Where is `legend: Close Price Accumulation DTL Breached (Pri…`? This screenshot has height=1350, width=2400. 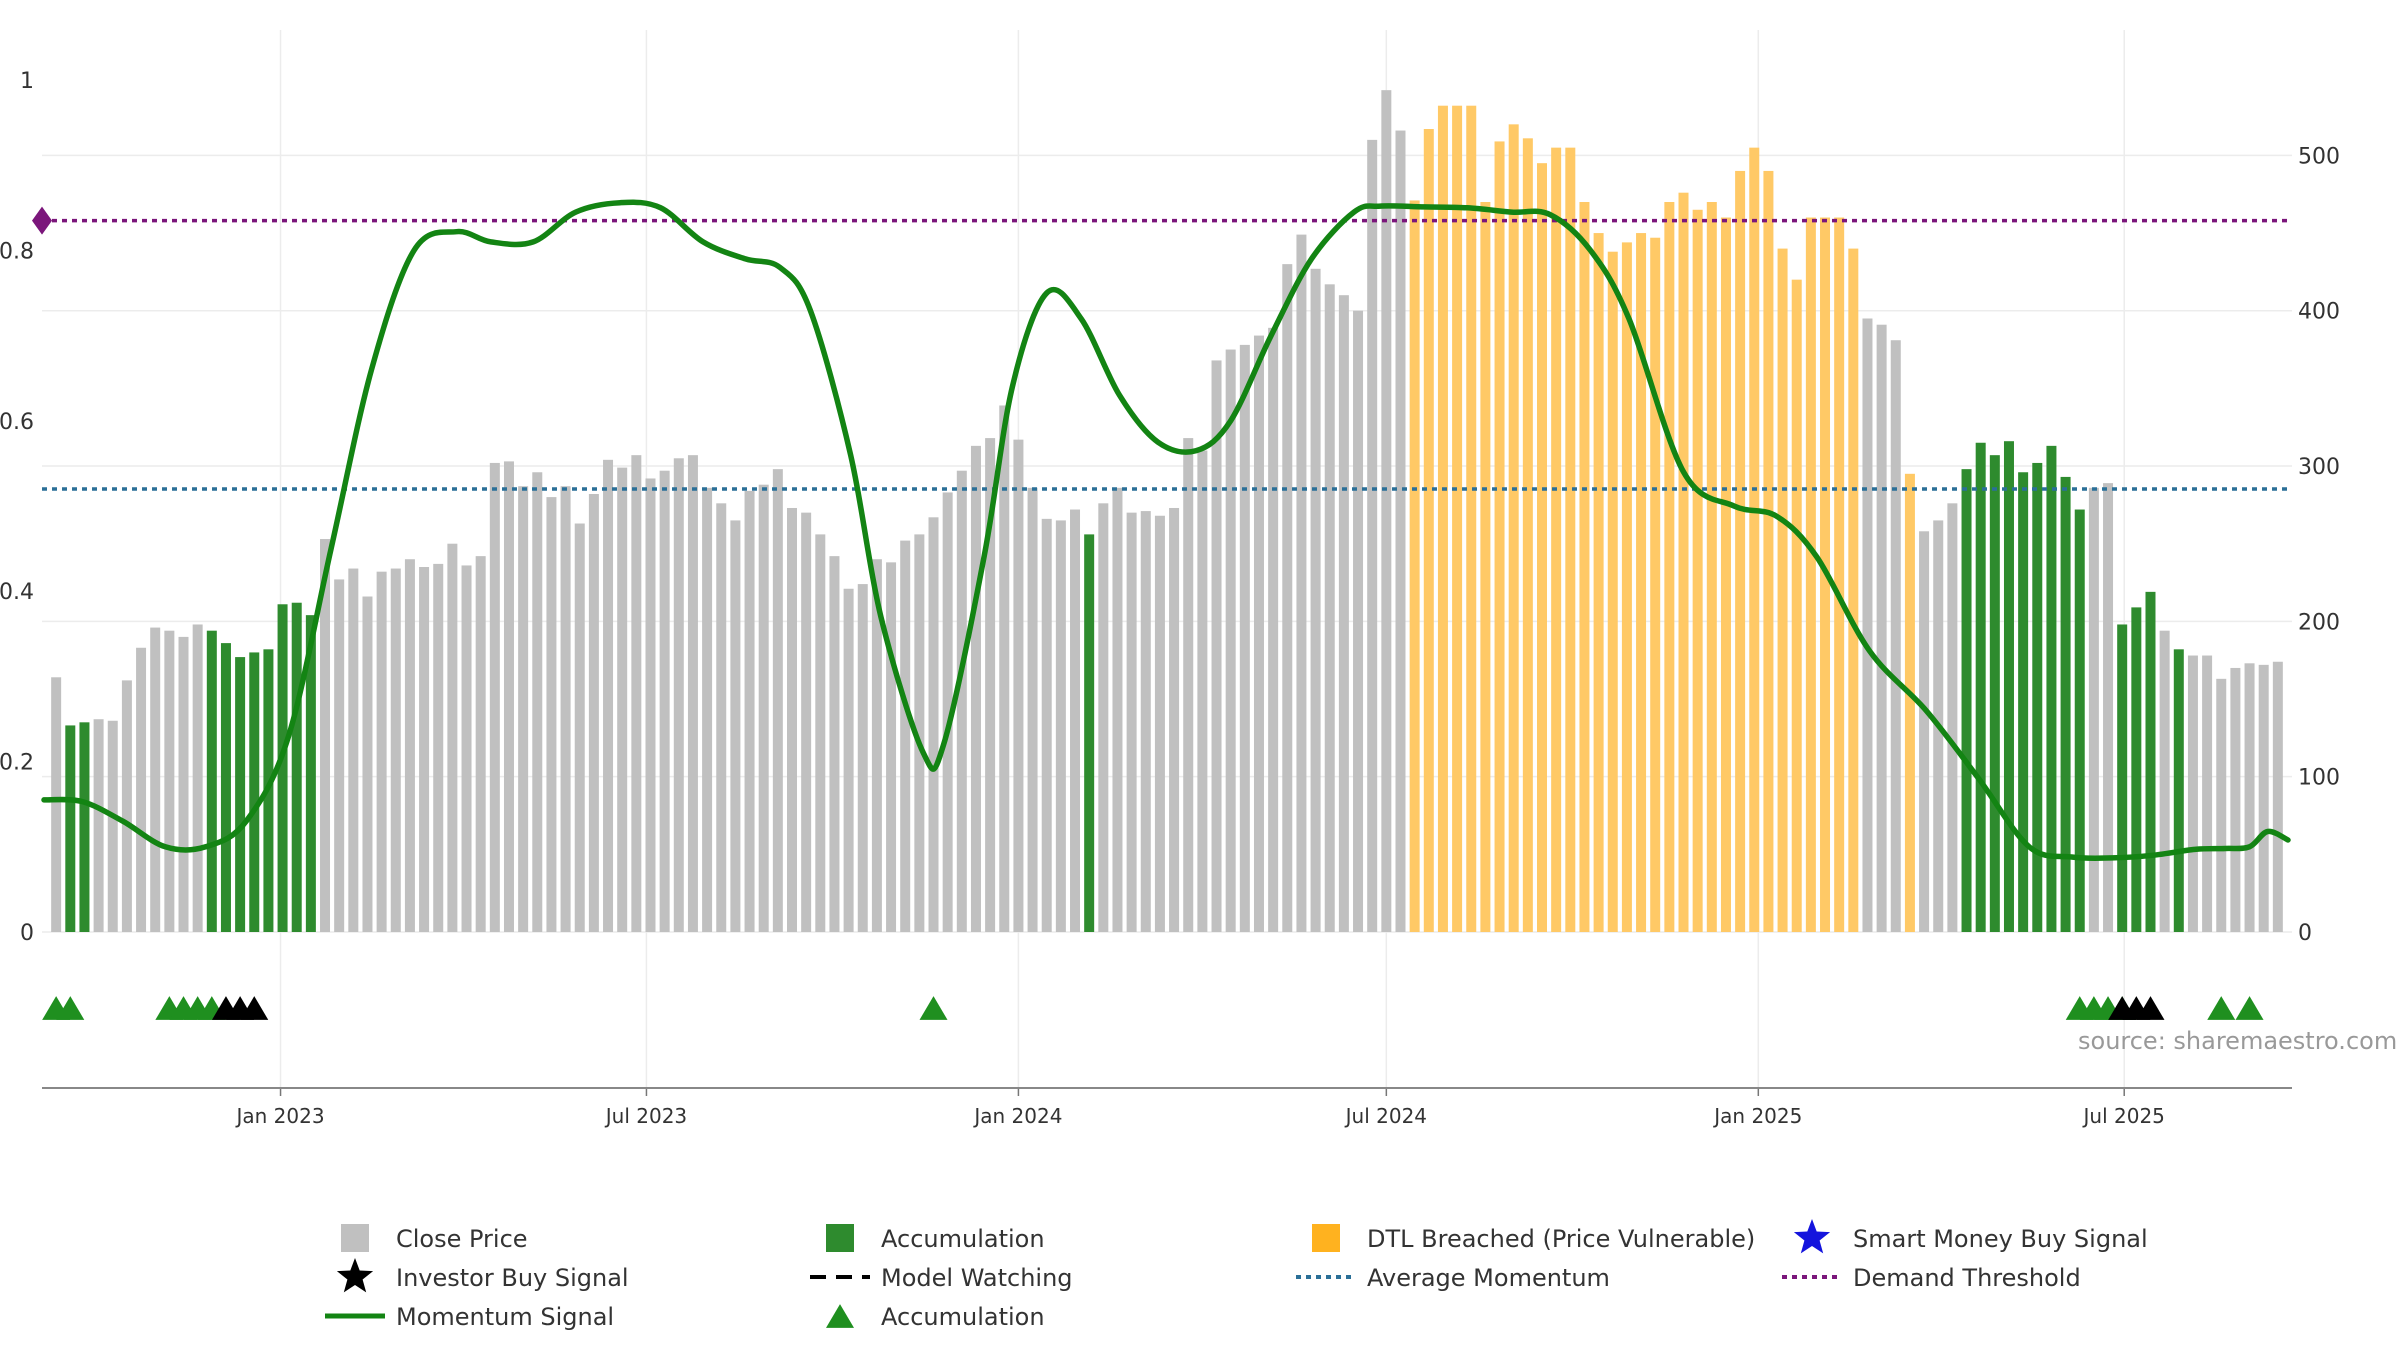
legend: Close Price Accumulation DTL Breached (Pri… is located at coordinates (1236, 1275).